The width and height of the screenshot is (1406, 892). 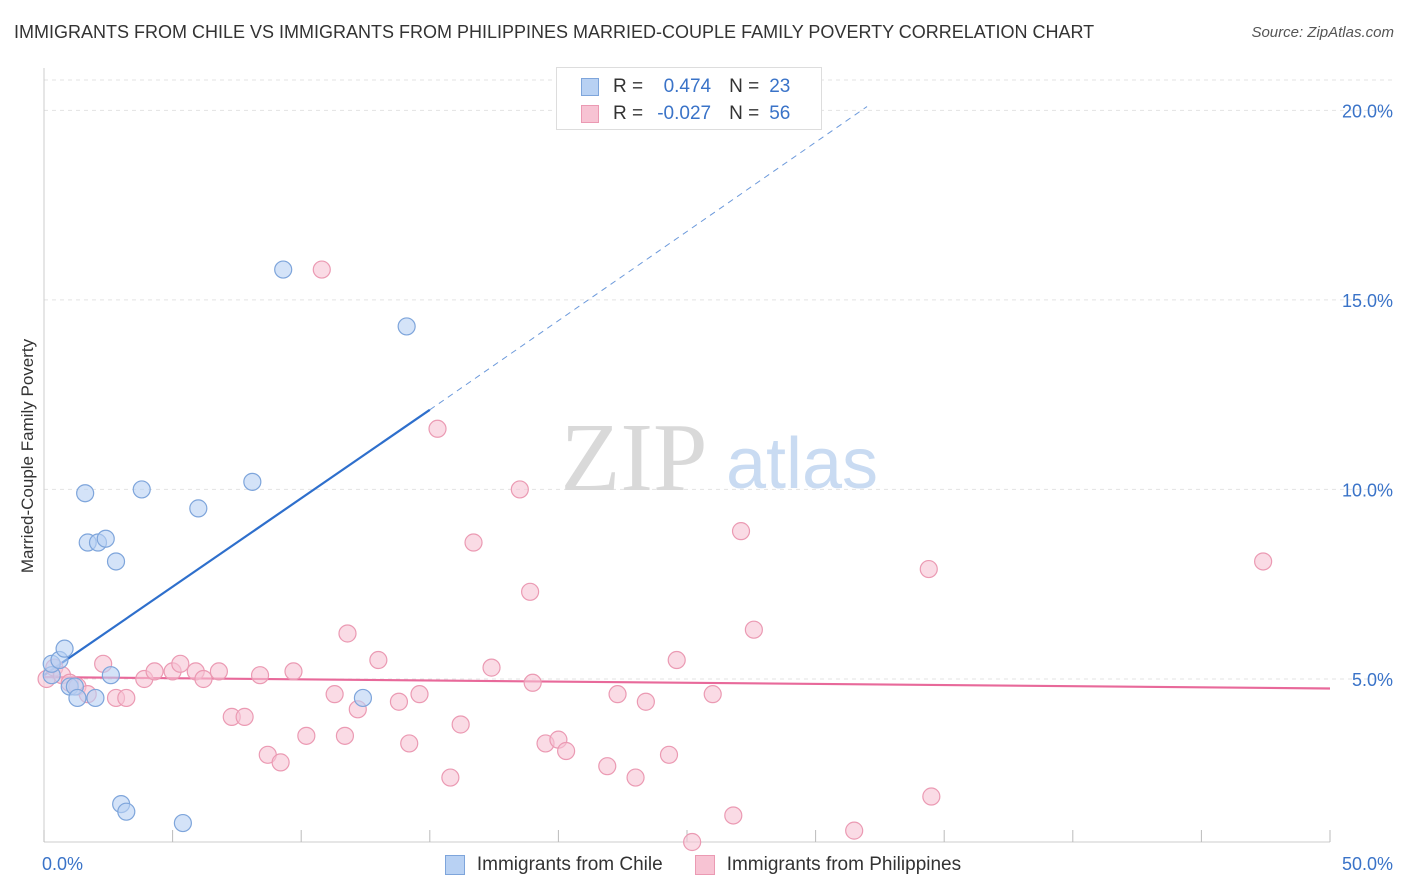 I want to click on watermark: ZIP atlas, so click(x=720, y=458).